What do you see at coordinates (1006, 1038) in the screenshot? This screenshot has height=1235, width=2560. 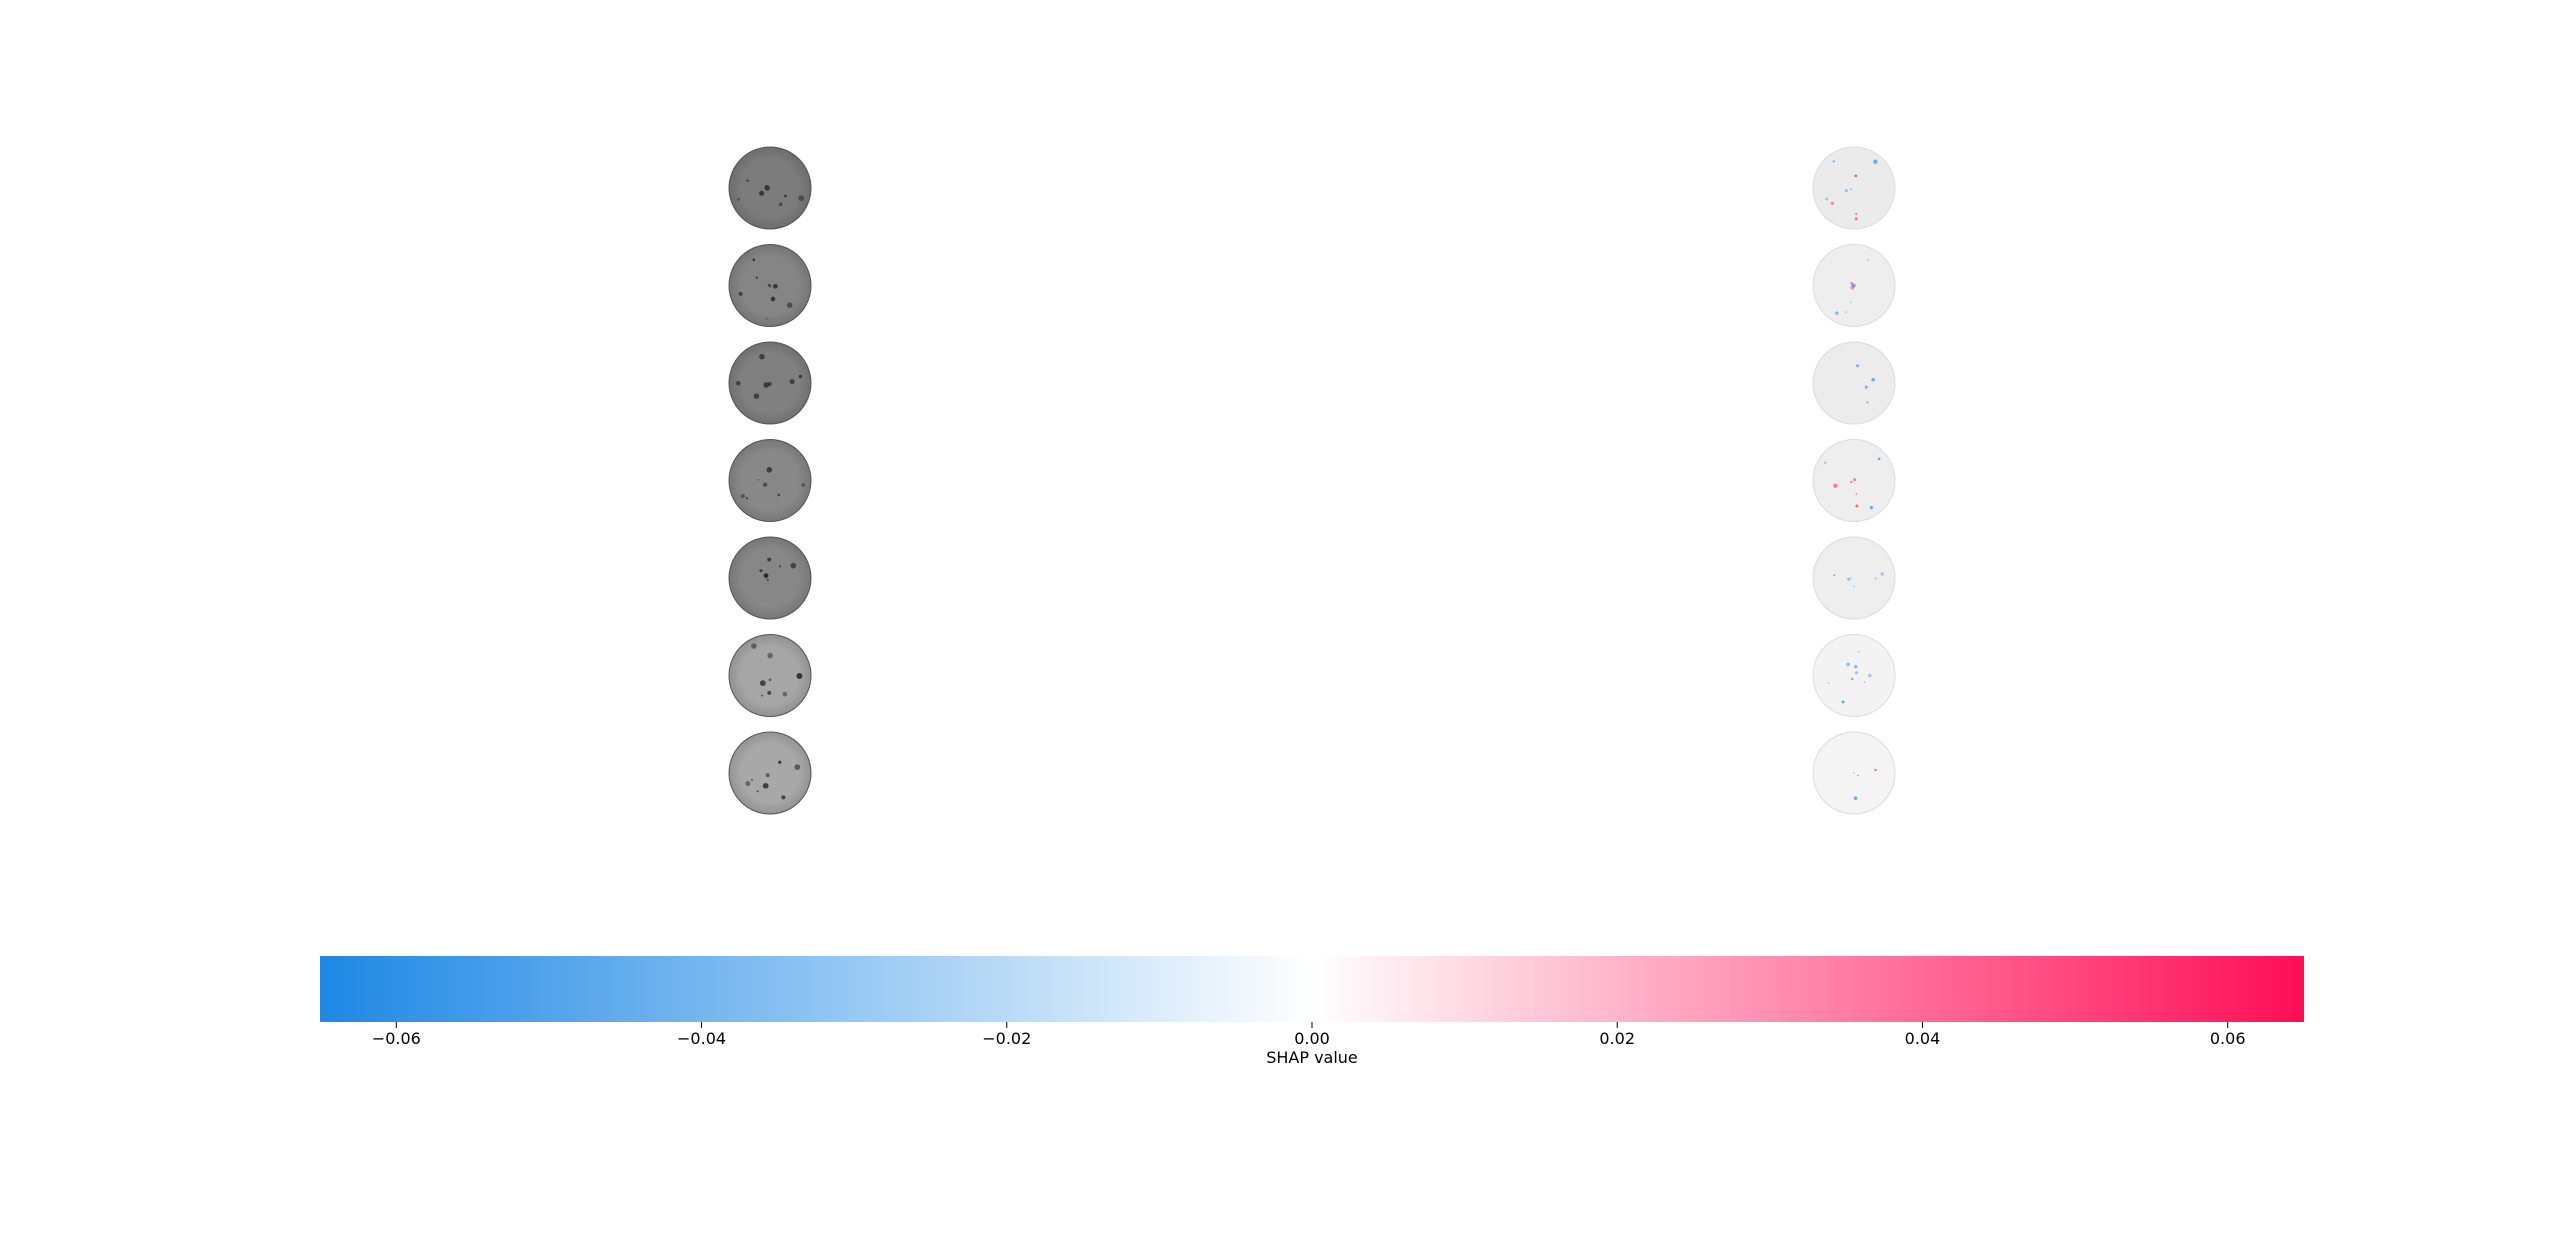 I see `colorbar-tick-label: −0.02` at bounding box center [1006, 1038].